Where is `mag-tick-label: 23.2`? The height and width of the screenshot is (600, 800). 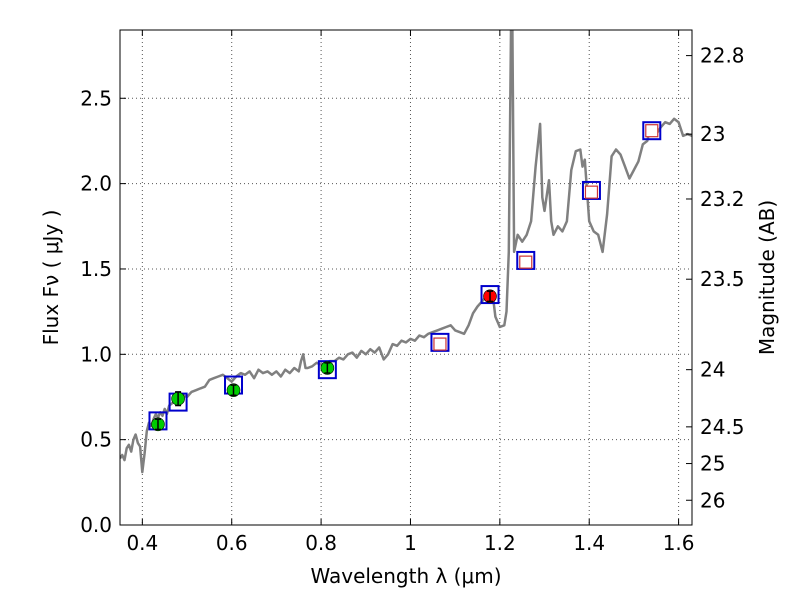 mag-tick-label: 23.2 is located at coordinates (722, 199).